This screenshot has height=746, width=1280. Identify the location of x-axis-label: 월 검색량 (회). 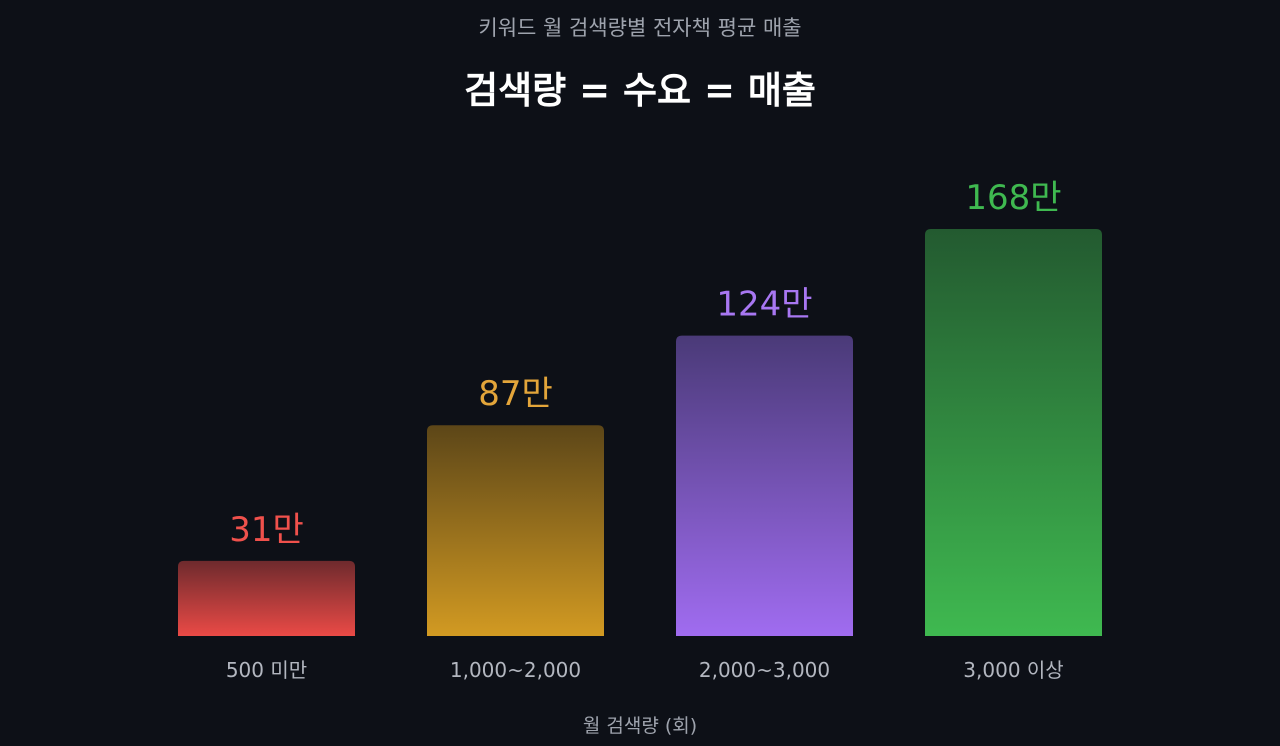
(640, 726).